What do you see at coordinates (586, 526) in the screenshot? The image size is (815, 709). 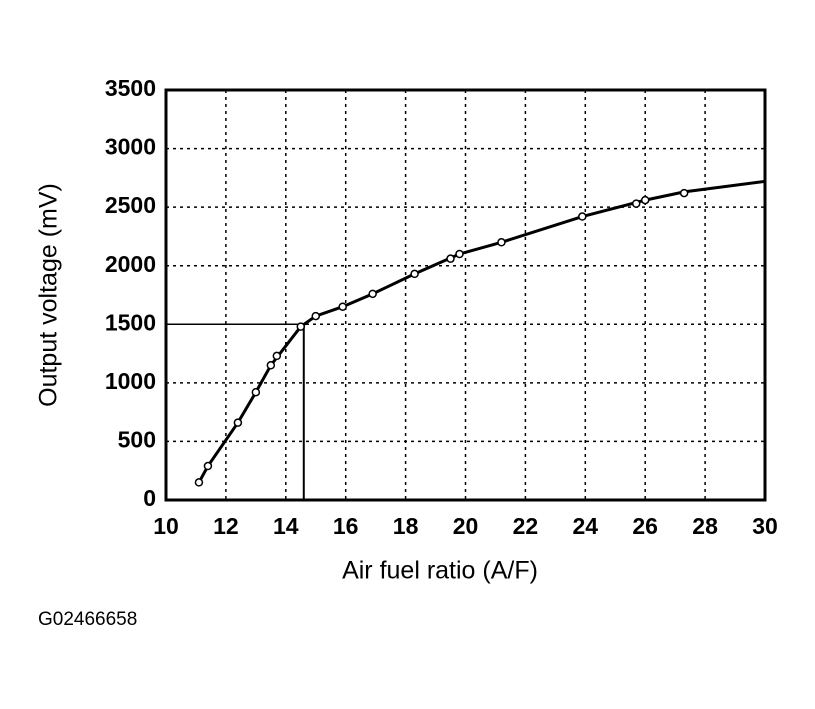 I see `x-tick-label: 24` at bounding box center [586, 526].